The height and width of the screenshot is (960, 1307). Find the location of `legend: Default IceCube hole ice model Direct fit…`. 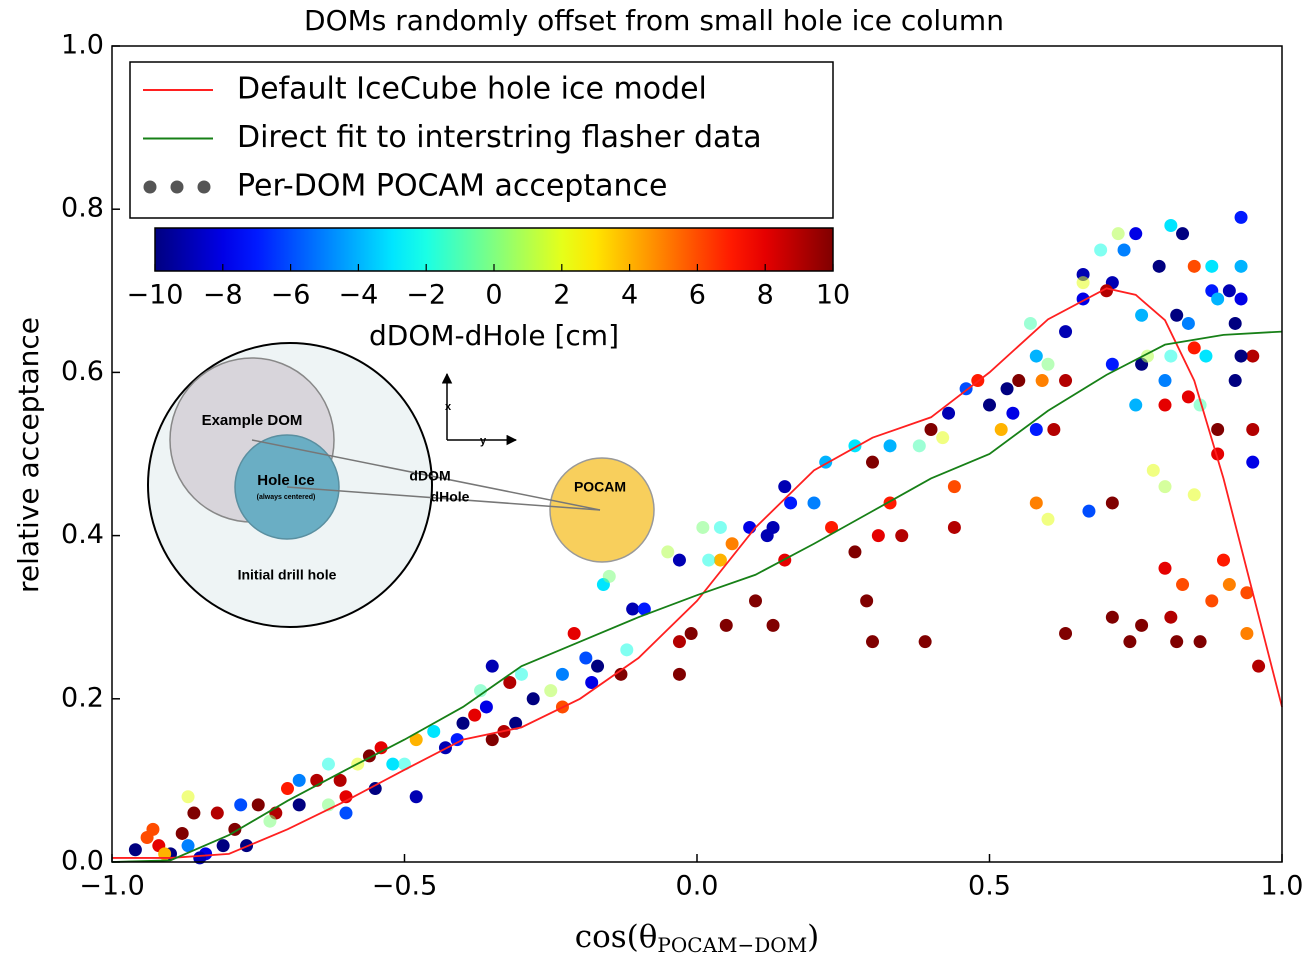

legend: Default IceCube hole ice model Direct fit… is located at coordinates (481, 140).